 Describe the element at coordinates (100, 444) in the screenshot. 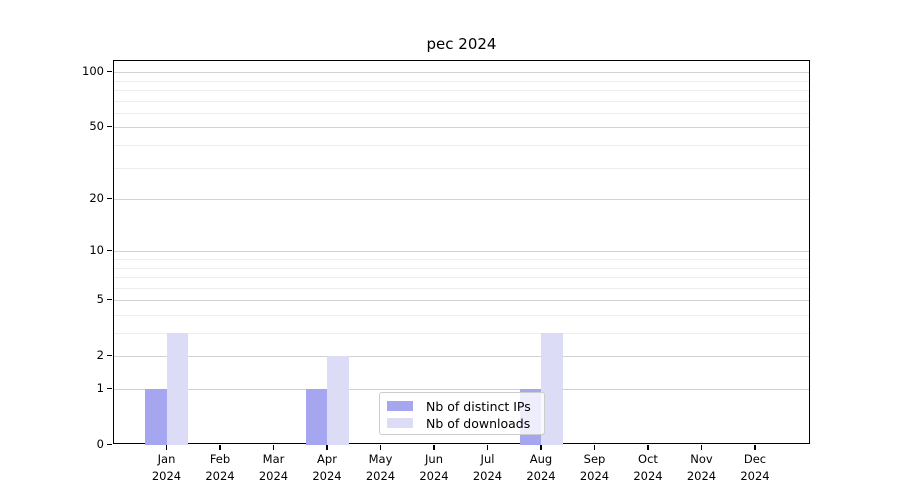

I see `y-tick-label: 0` at that location.